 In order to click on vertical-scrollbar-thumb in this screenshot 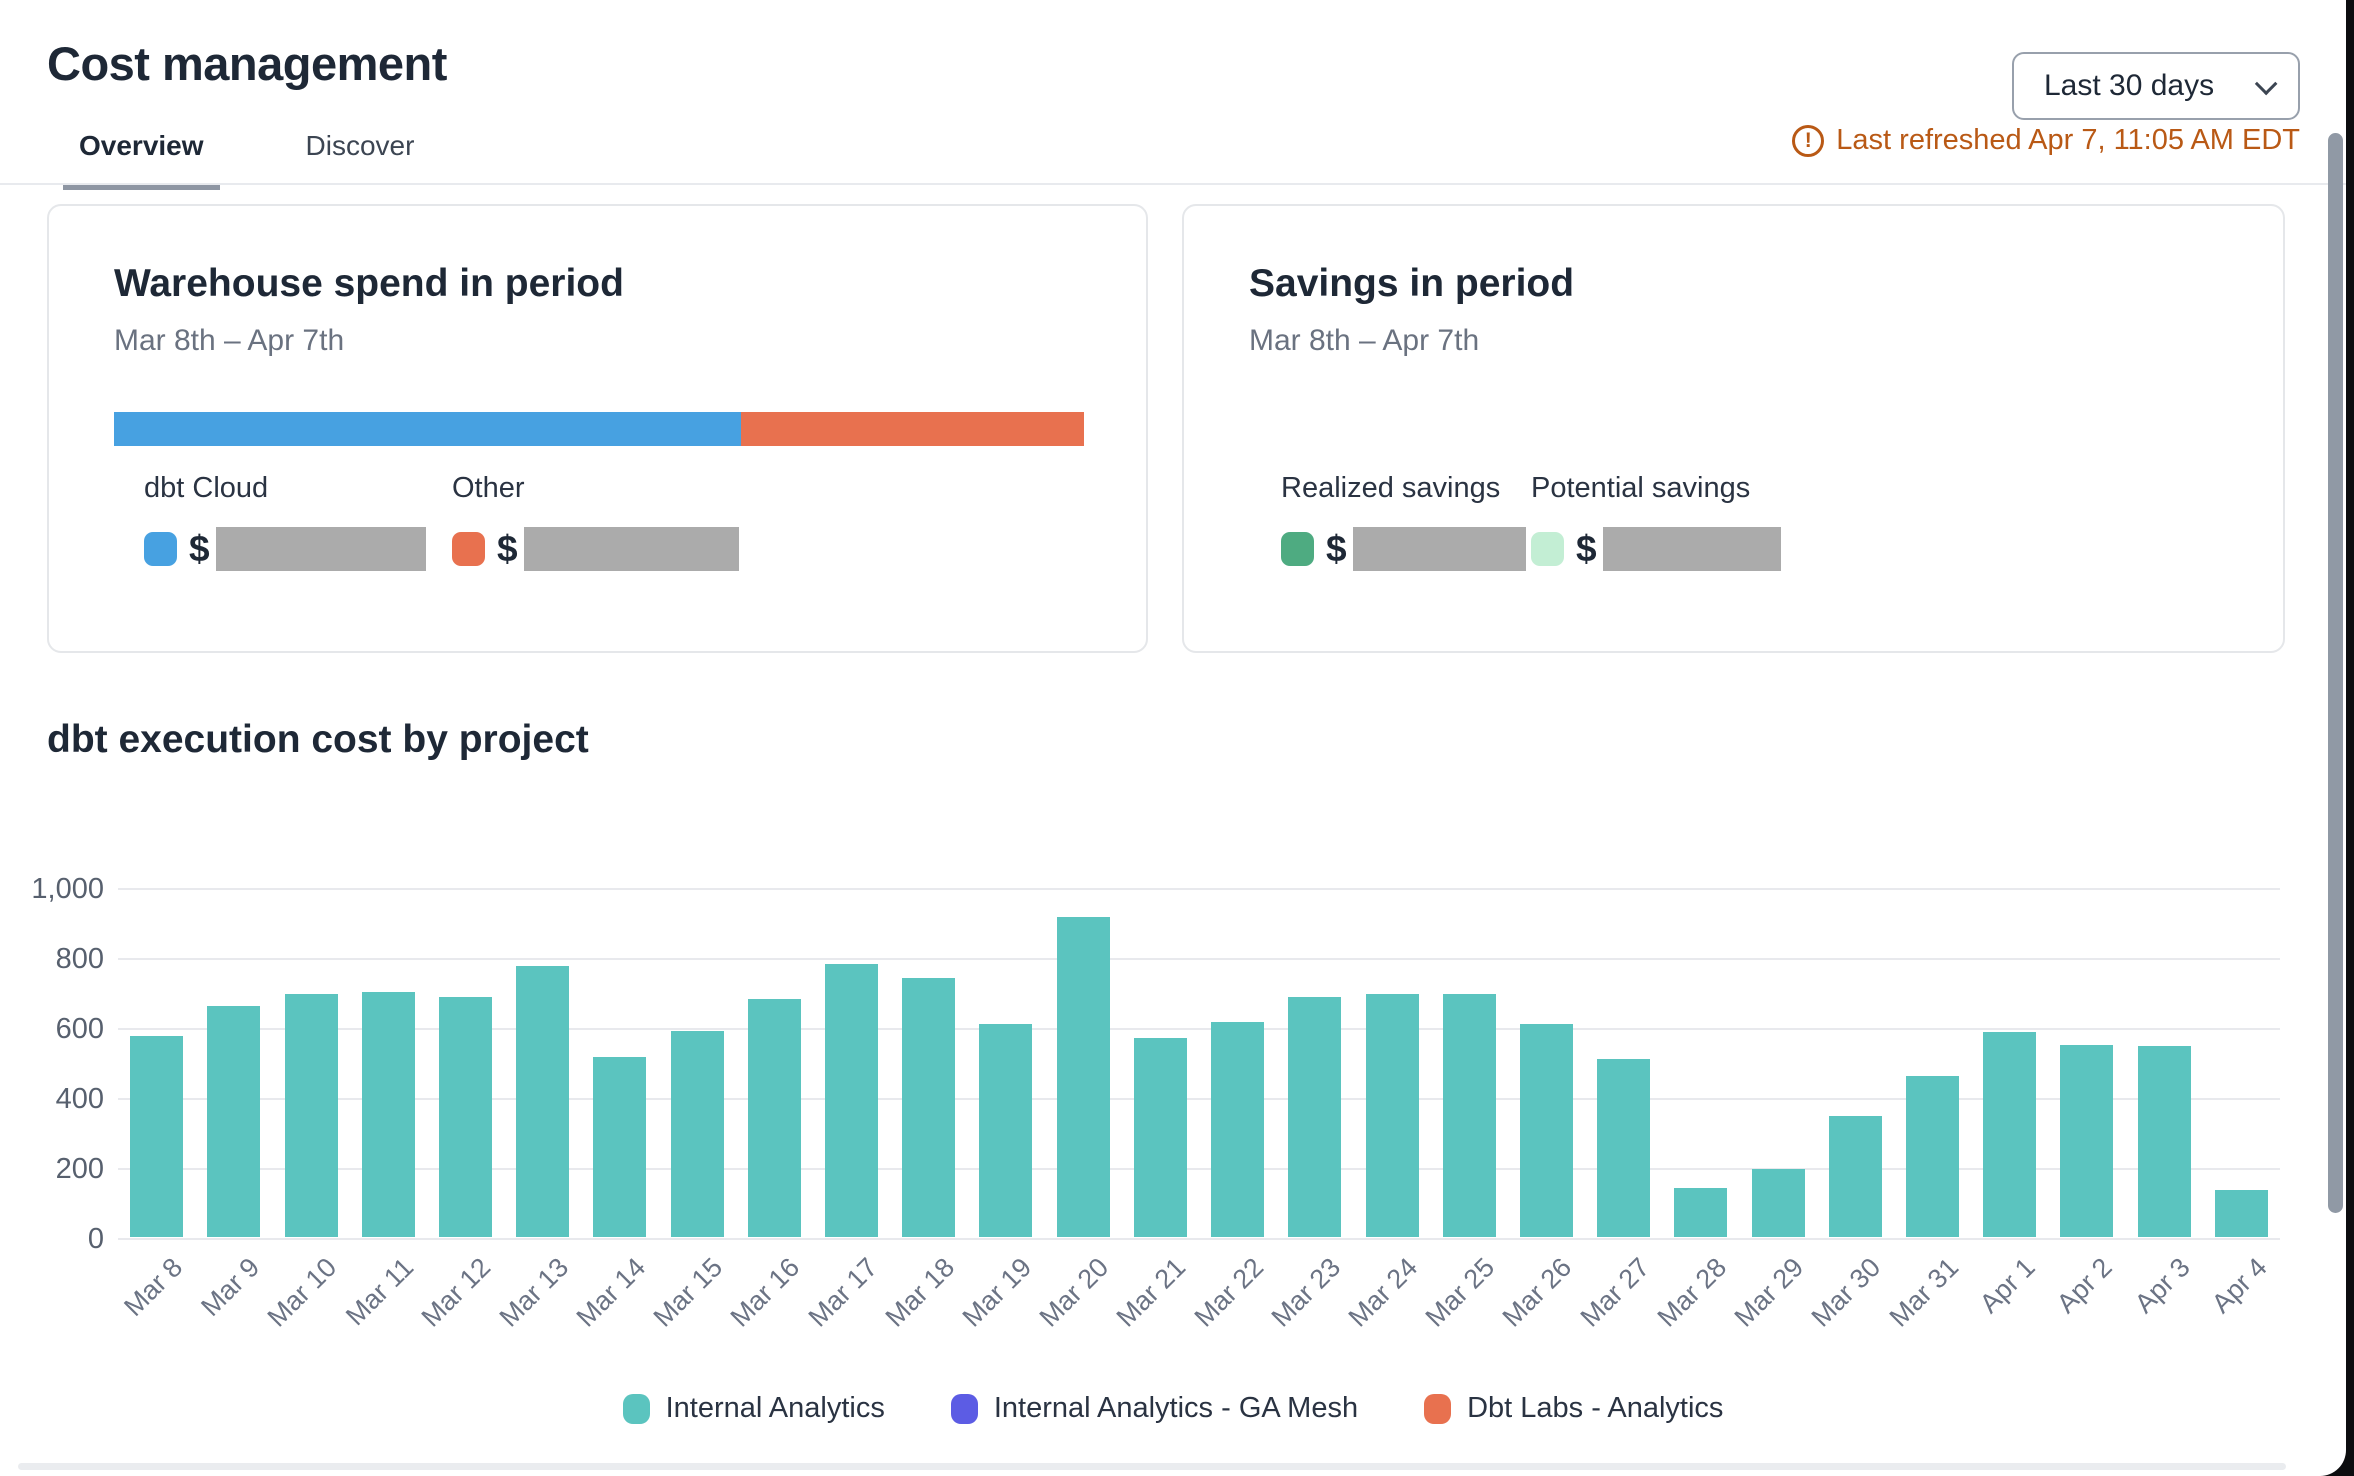, I will do `click(2335, 673)`.